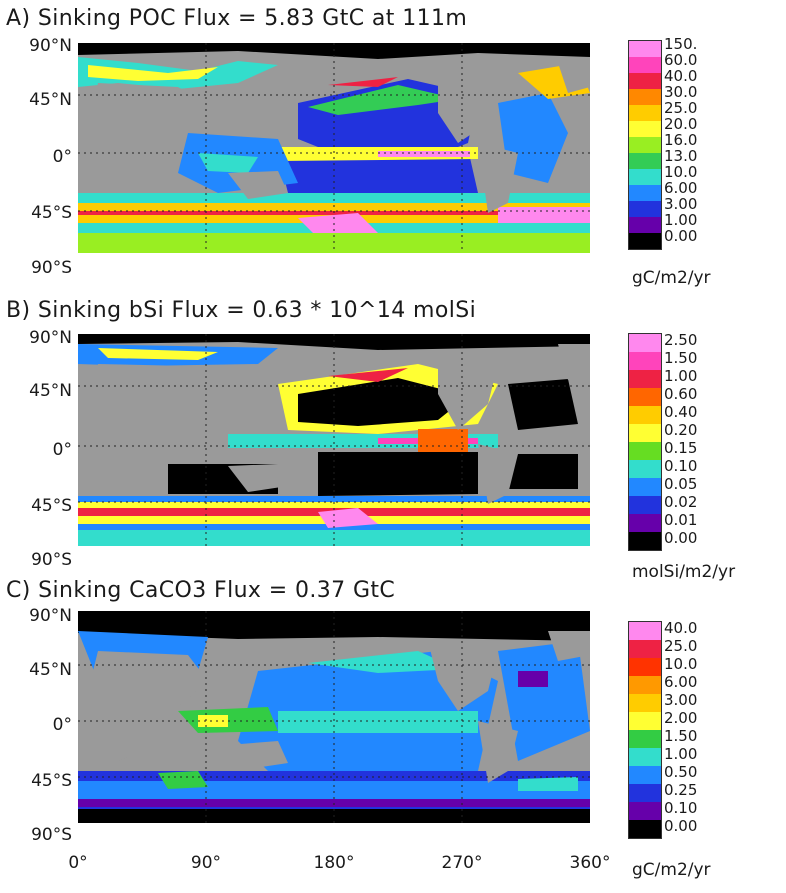  What do you see at coordinates (681, 502) in the screenshot?
I see `colorbar-level: 0.02` at bounding box center [681, 502].